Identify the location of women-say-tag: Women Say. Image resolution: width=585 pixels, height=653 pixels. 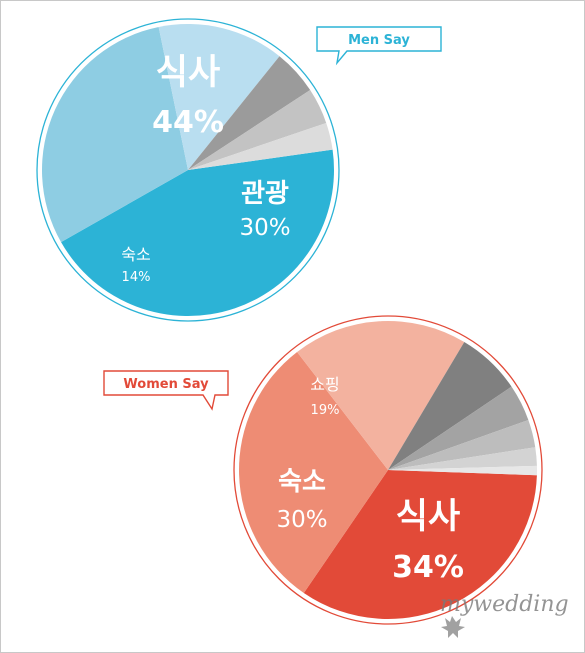
(166, 390).